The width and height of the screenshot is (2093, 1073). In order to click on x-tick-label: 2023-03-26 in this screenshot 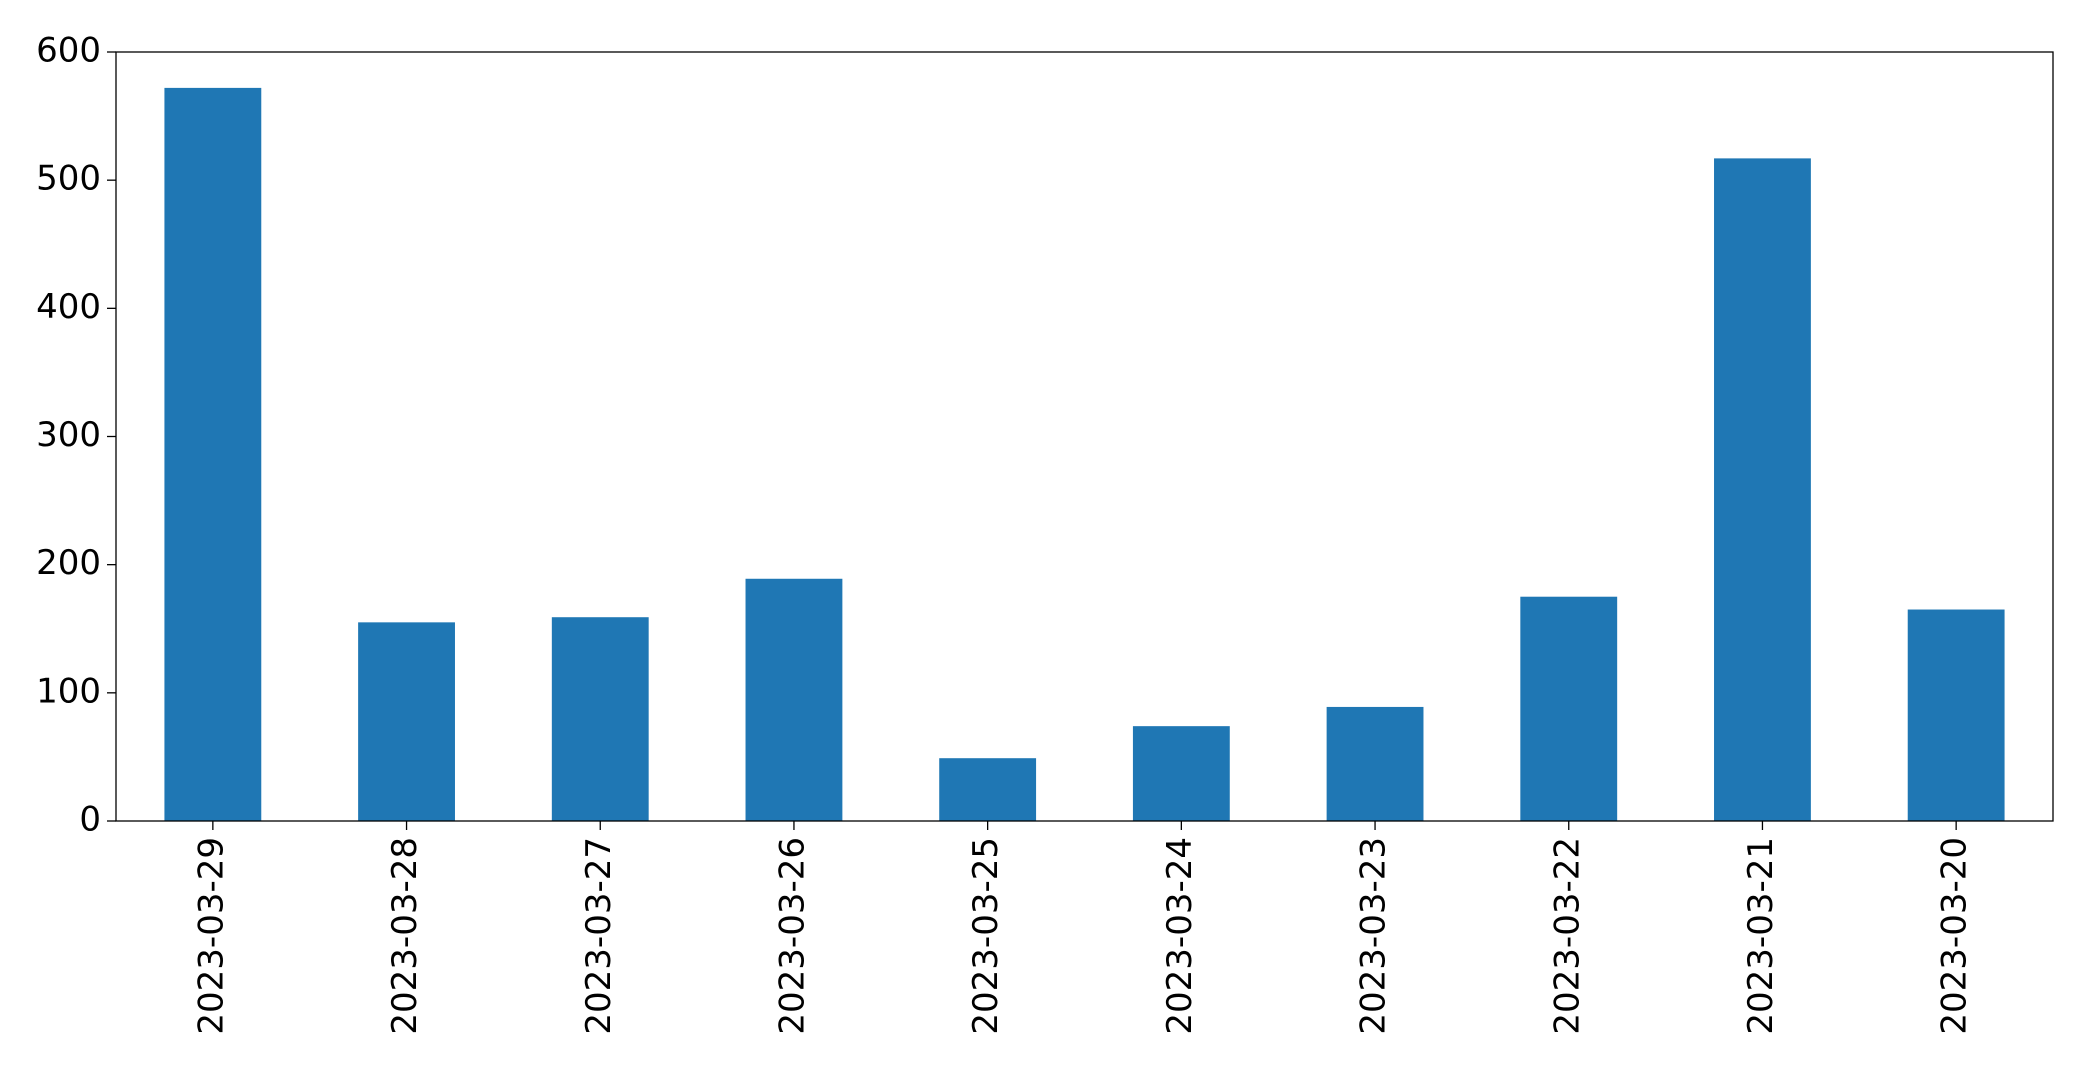, I will do `click(792, 936)`.